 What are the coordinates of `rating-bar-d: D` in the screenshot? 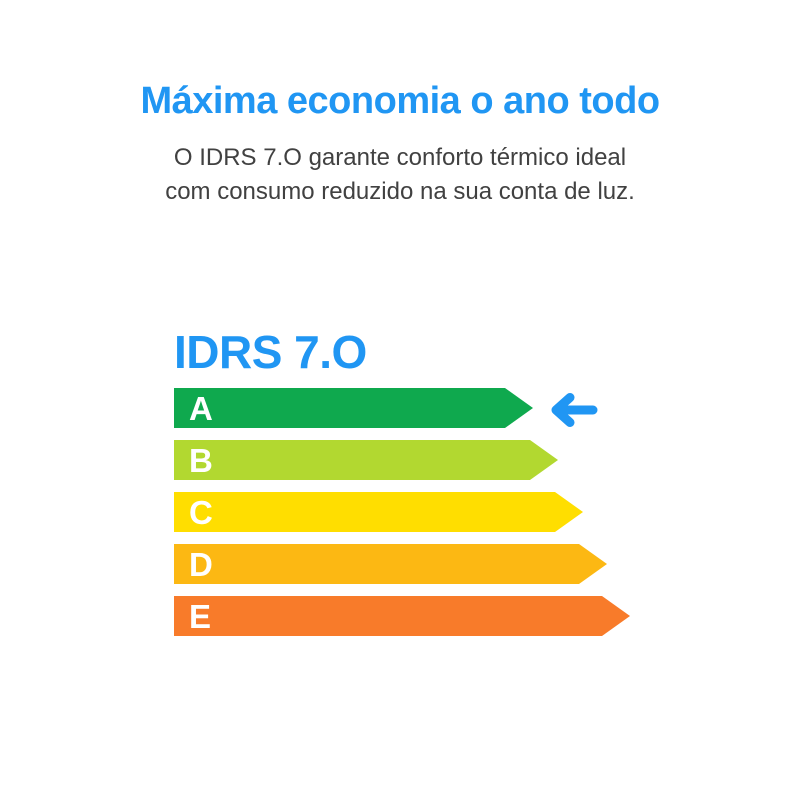 It's located at (390, 564).